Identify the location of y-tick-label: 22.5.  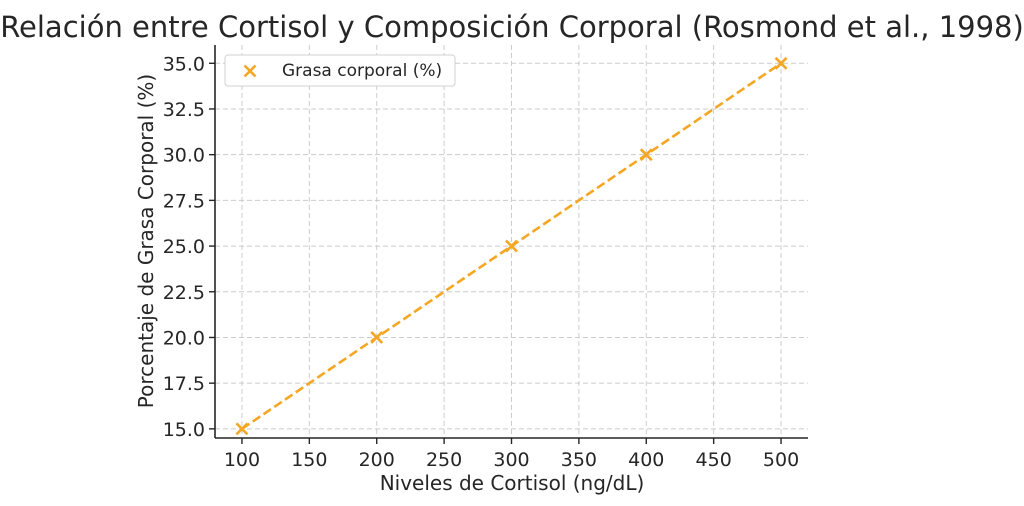
(184, 293).